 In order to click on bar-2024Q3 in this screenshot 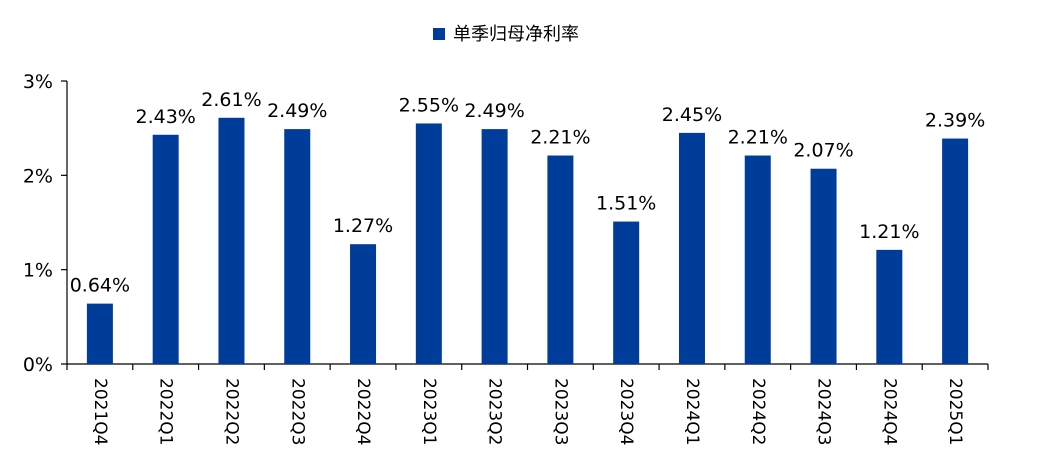, I will do `click(823, 266)`.